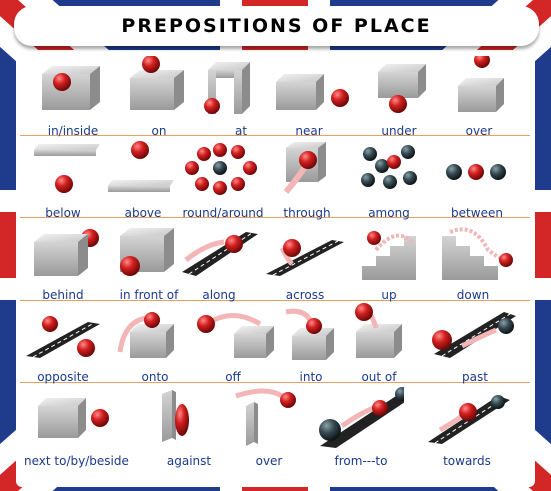  I want to click on ball-on-box-icon, so click(157, 83).